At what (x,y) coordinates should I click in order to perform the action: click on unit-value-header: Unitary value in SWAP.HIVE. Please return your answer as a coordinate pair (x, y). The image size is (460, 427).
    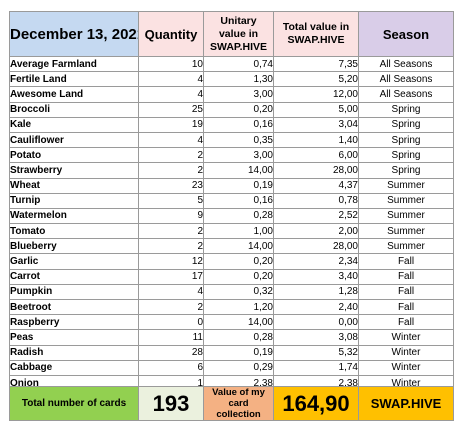
    Looking at the image, I should click on (238, 34).